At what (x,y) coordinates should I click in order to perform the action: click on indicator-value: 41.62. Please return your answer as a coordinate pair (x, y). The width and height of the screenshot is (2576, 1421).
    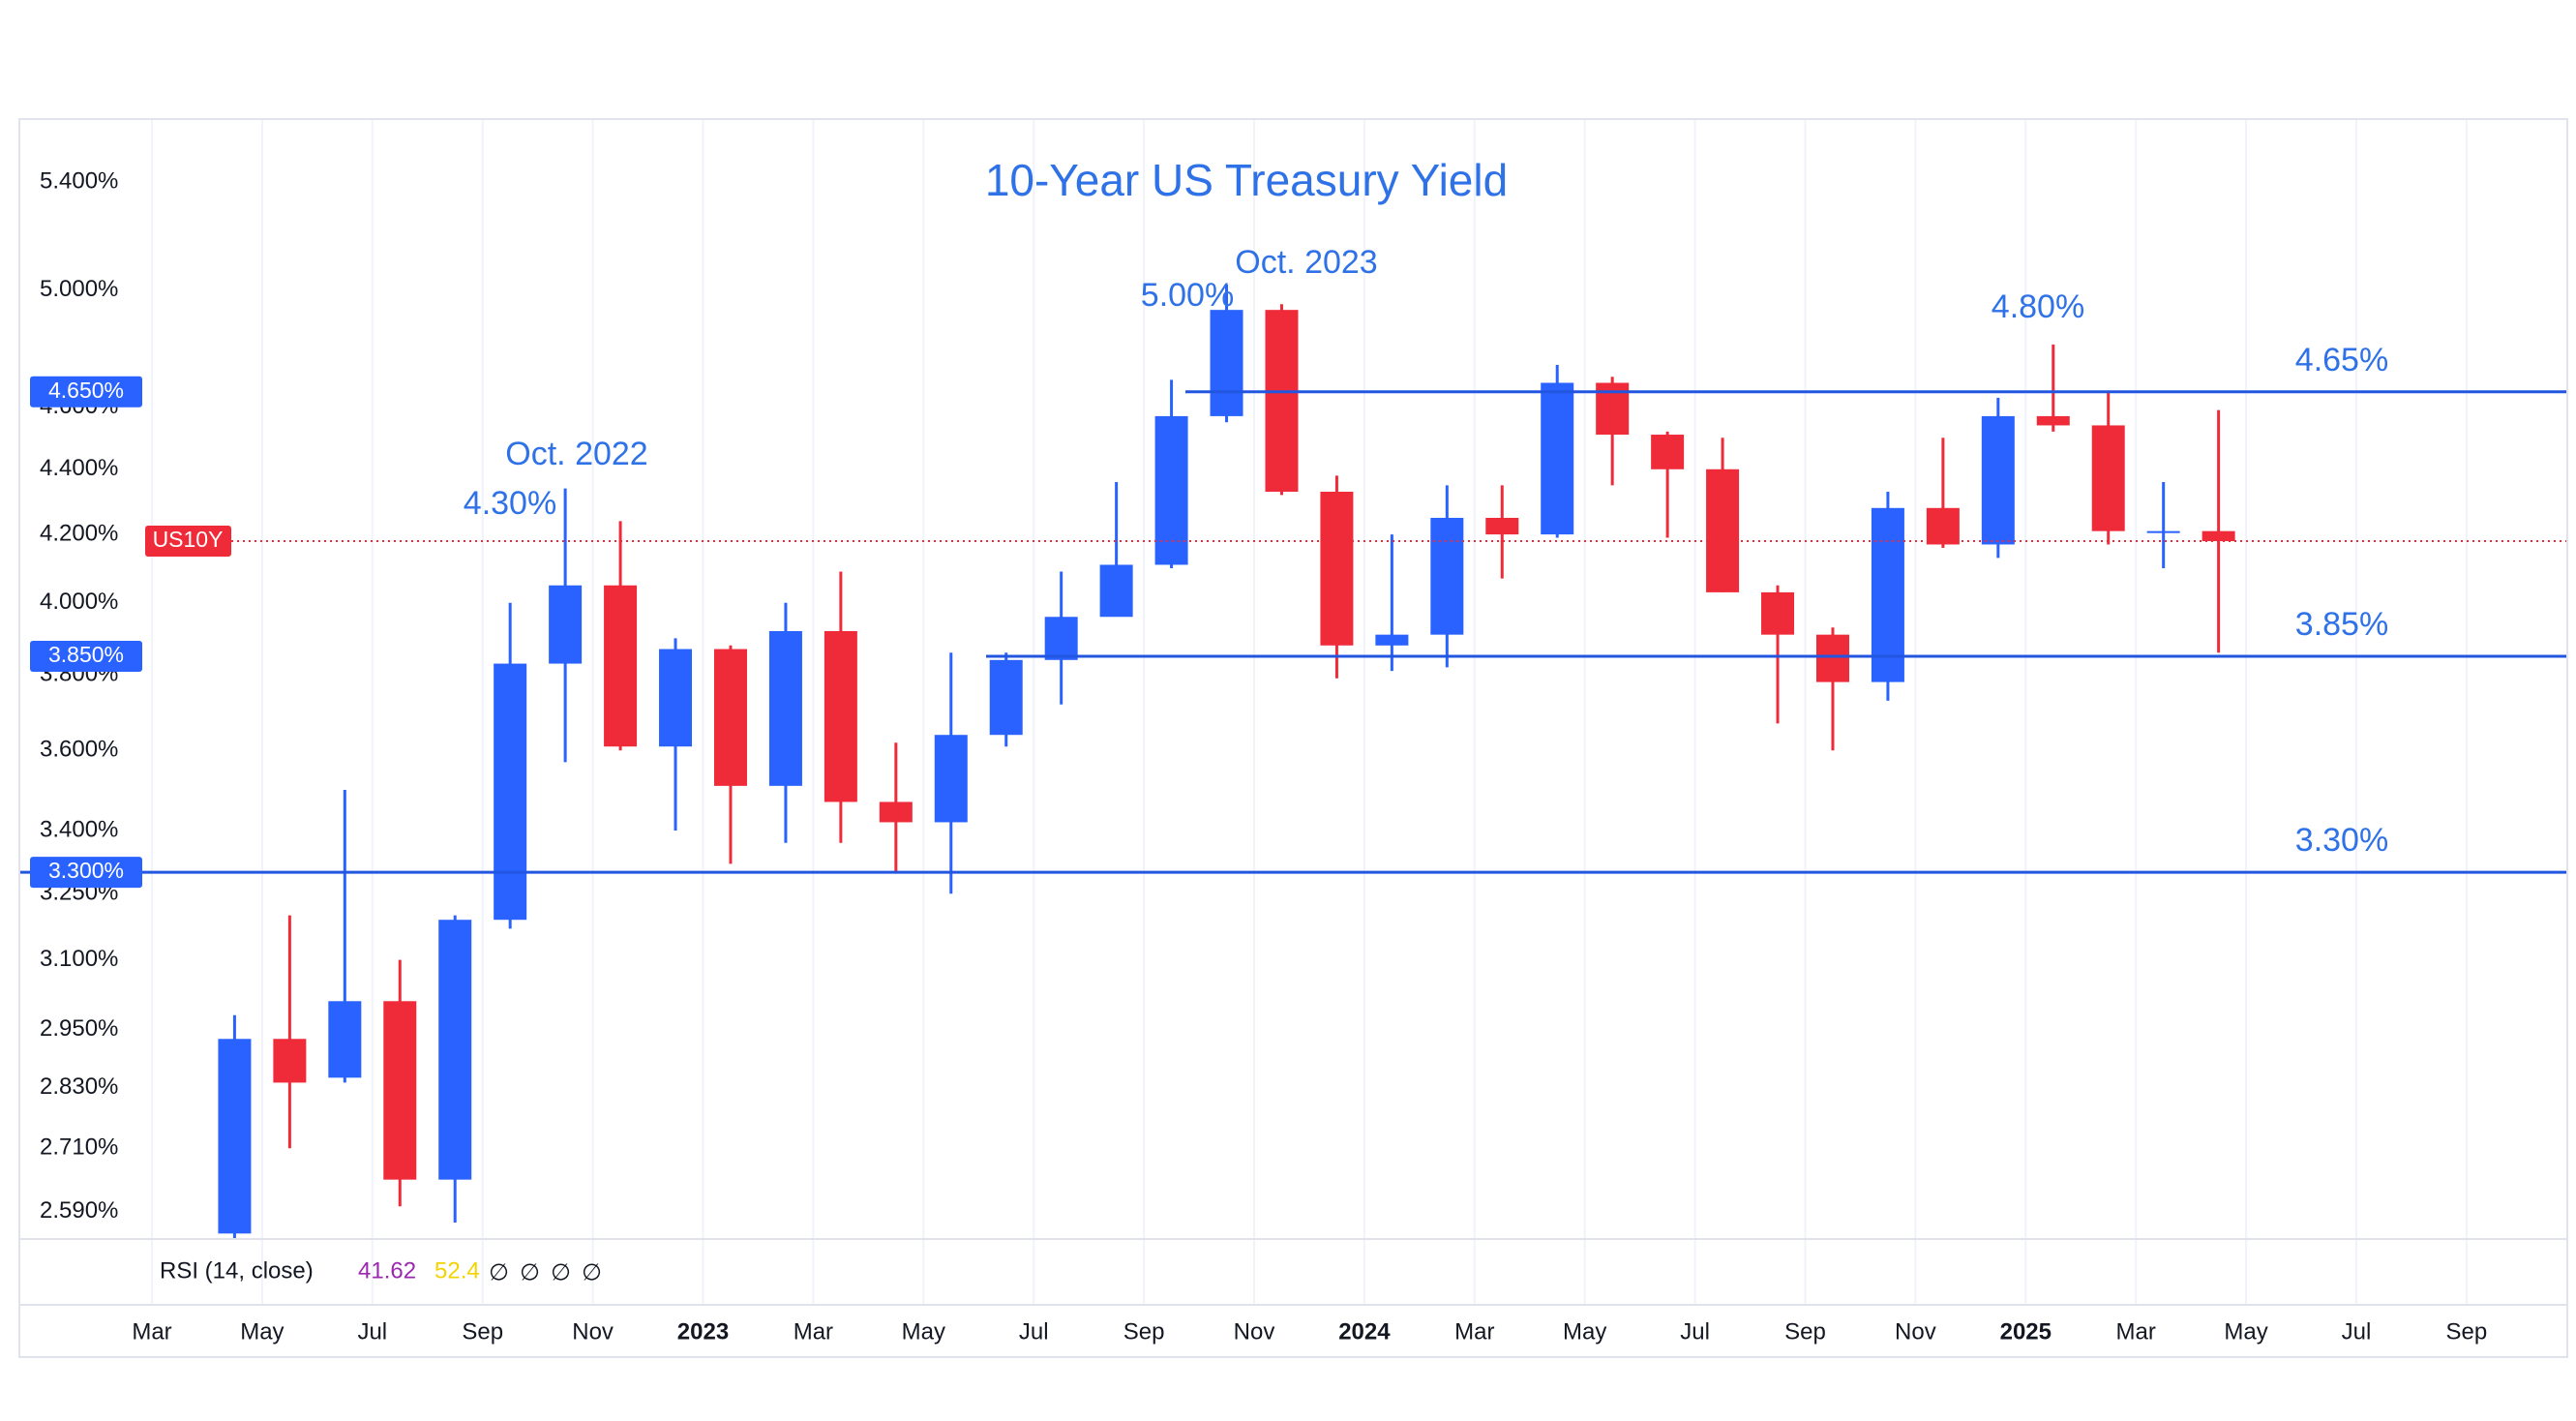
    Looking at the image, I should click on (387, 1270).